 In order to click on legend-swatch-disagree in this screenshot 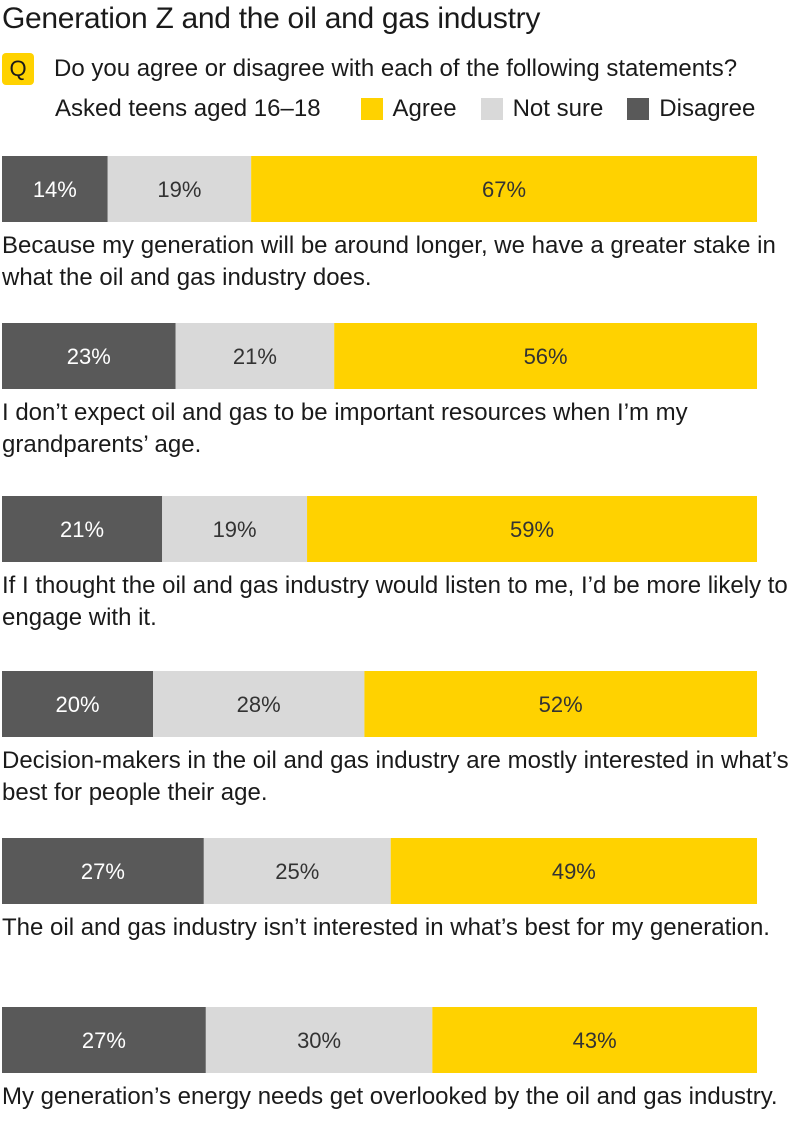, I will do `click(638, 109)`.